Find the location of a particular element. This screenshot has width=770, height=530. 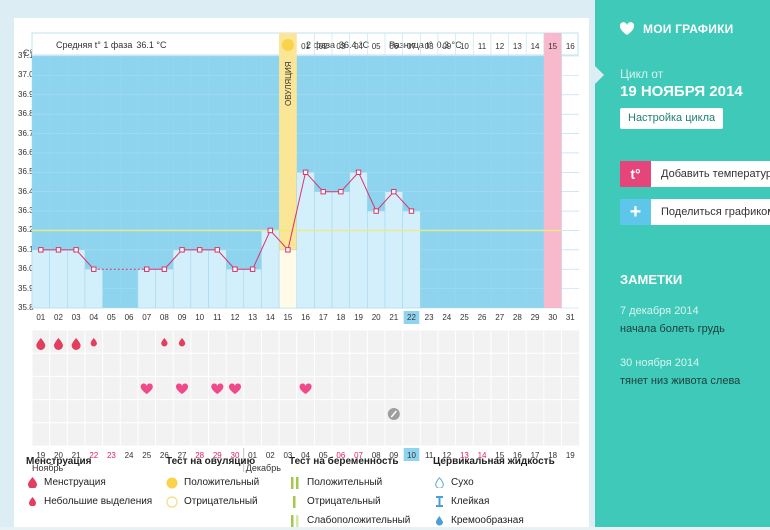

y-axis-tick-label: 36.3 is located at coordinates (26, 211).